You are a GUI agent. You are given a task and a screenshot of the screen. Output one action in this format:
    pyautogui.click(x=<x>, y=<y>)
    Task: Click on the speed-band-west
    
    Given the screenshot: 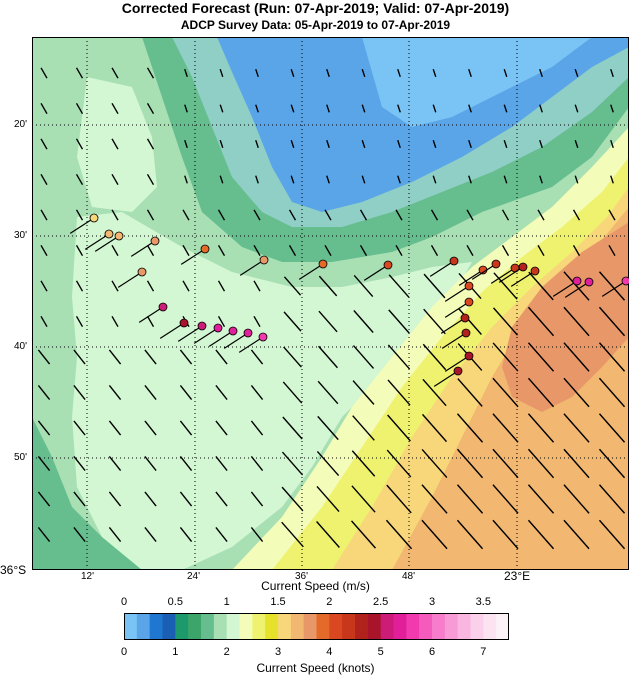 What is the action you would take?
    pyautogui.click(x=62, y=267)
    